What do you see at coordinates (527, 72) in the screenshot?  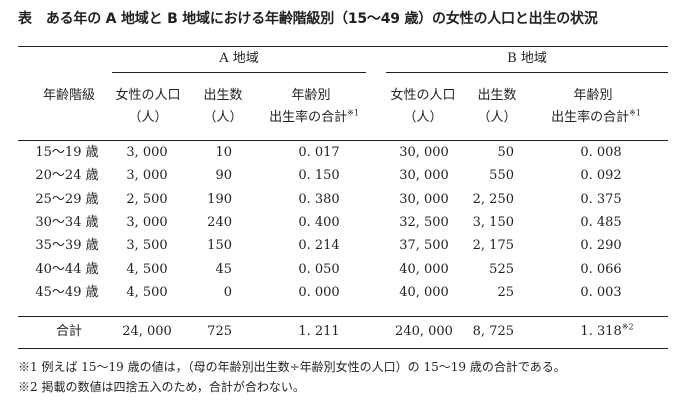 I see `group-b-rule` at bounding box center [527, 72].